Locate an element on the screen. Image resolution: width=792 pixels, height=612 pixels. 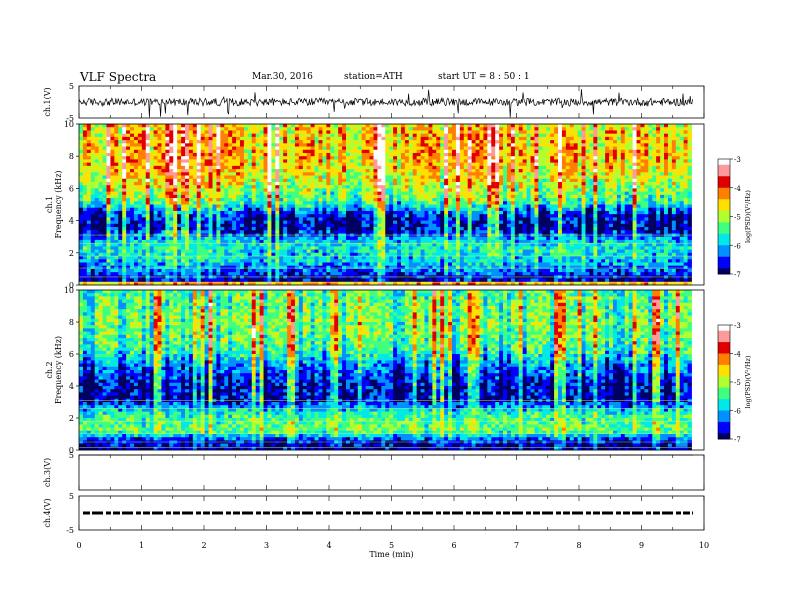
ch1-spectrogram-ytick-label: 0 is located at coordinates (71, 285).